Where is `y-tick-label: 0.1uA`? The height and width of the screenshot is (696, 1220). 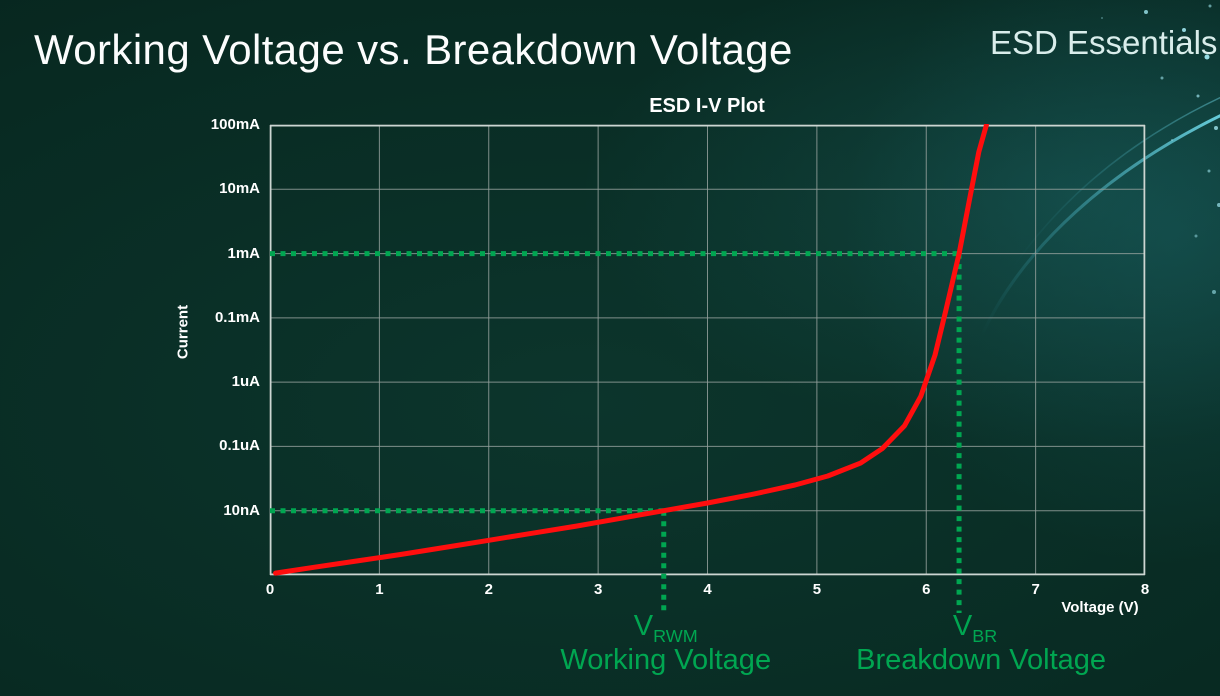
y-tick-label: 0.1uA is located at coordinates (239, 446).